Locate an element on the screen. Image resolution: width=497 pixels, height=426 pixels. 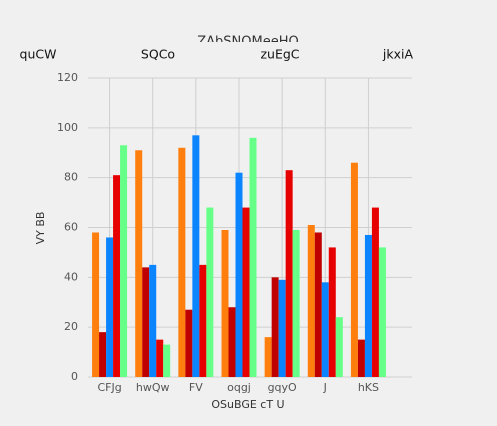
y-tick-label: 0 is located at coordinates (74, 376).